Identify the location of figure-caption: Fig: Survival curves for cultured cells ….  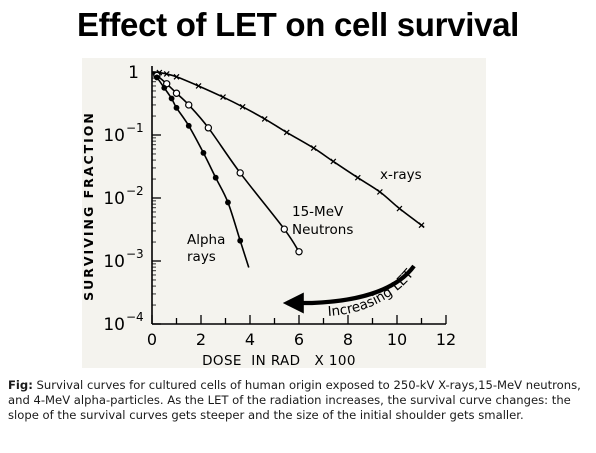
(299, 401).